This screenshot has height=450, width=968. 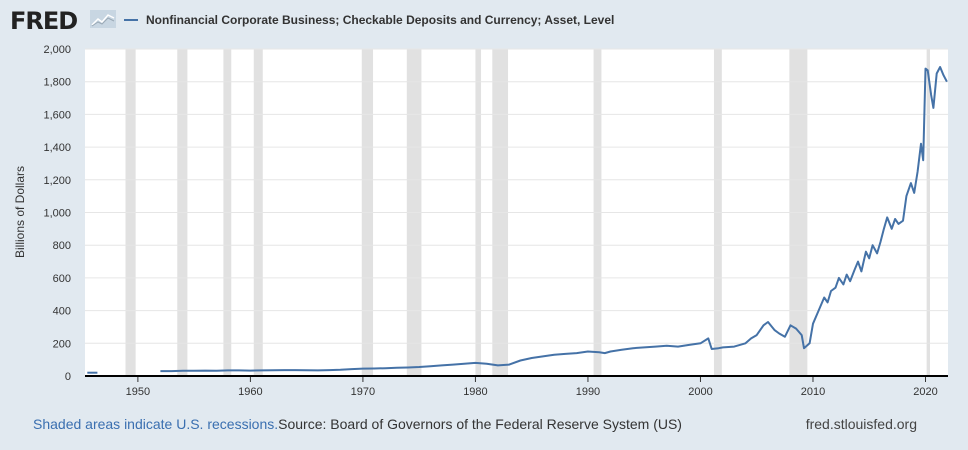 I want to click on x-axis-ticks: 1950 1960 1970 1980 1990 2000 2010 2020, so click(x=532, y=387).